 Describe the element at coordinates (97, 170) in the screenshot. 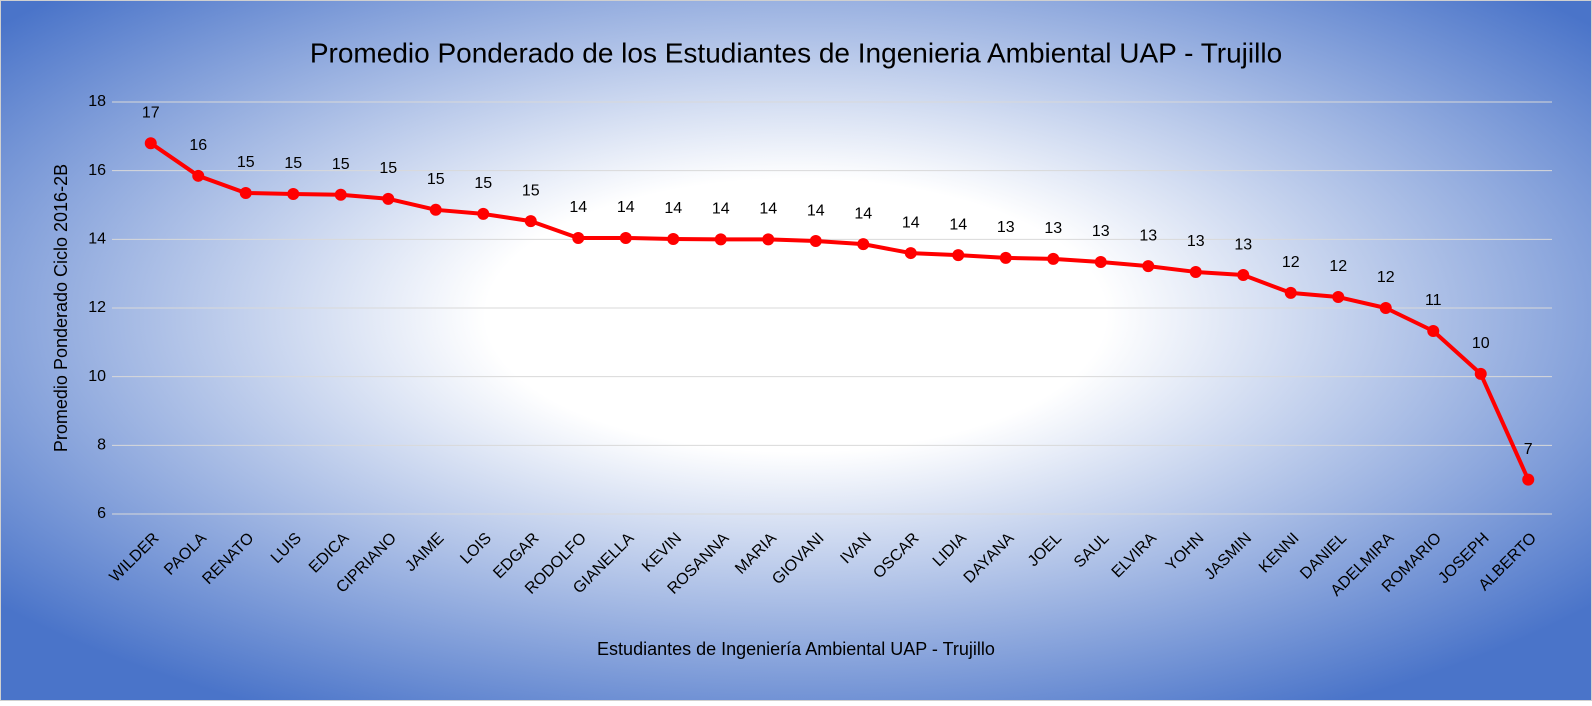

I see `y-tick-label: 16` at that location.